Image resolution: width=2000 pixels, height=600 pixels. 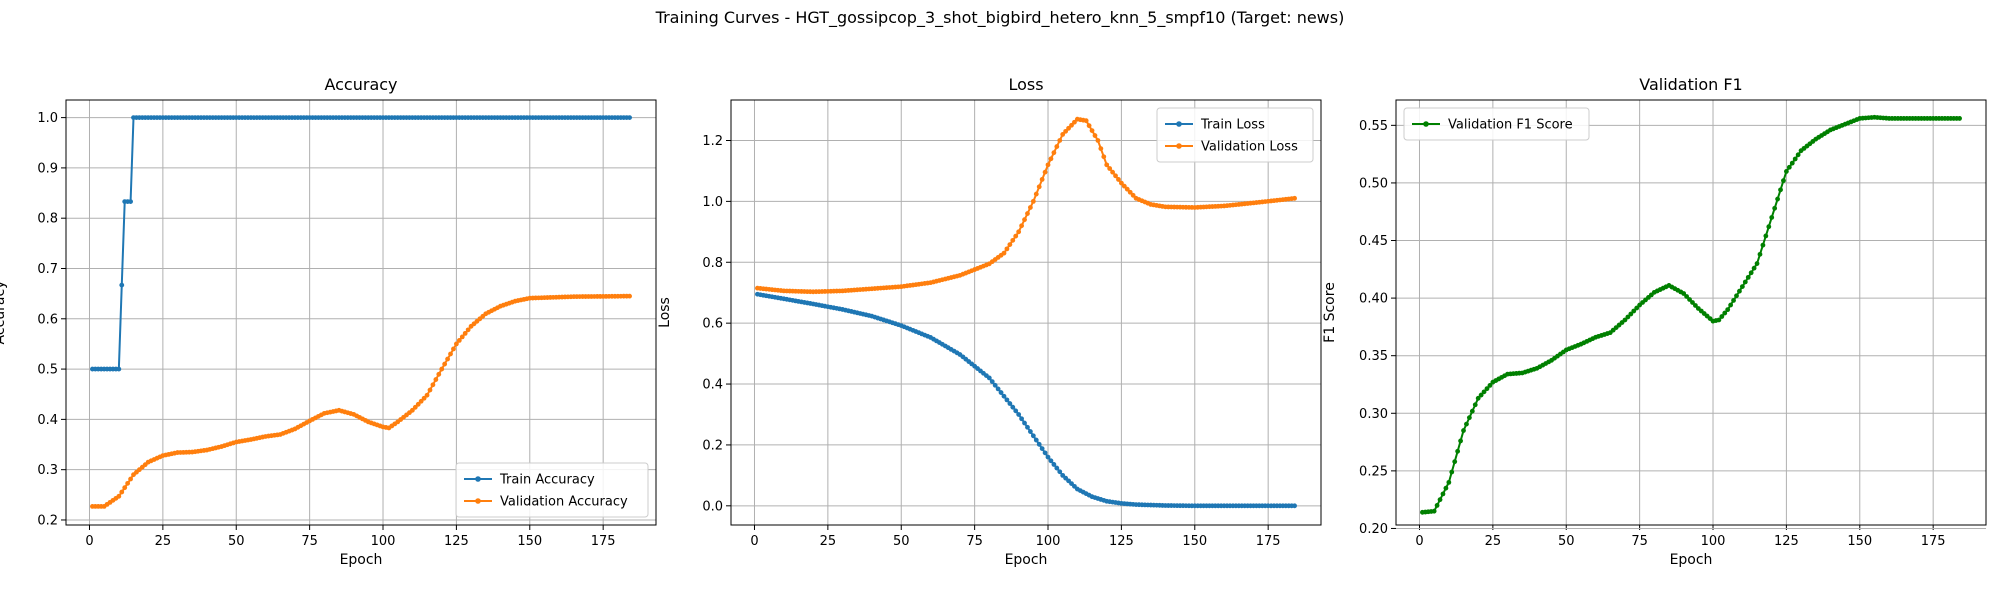 I want to click on chart-1-ytick-label: 0.2, so click(x=712, y=445).